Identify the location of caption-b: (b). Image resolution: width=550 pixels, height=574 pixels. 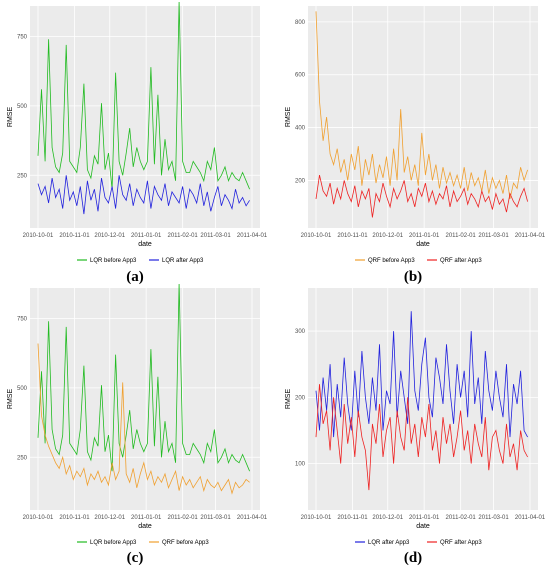
(413, 277).